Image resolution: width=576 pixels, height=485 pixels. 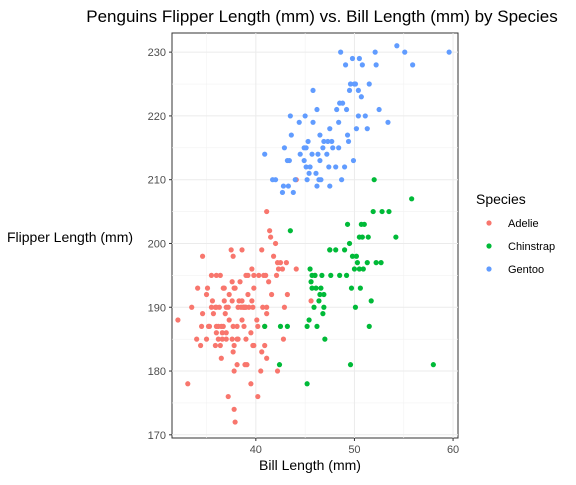 What do you see at coordinates (515, 270) in the screenshot?
I see `legend-item-gentoo: Gentoo` at bounding box center [515, 270].